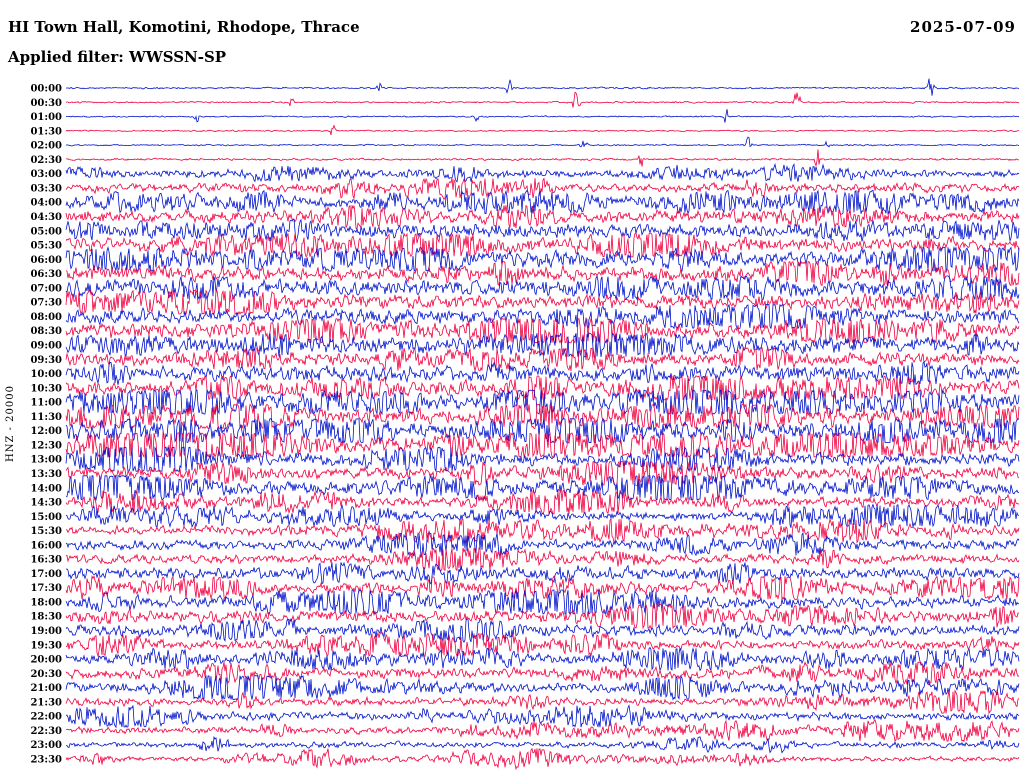 This screenshot has width=1024, height=780. I want to click on time-label-0300: 03:00, so click(46, 174).